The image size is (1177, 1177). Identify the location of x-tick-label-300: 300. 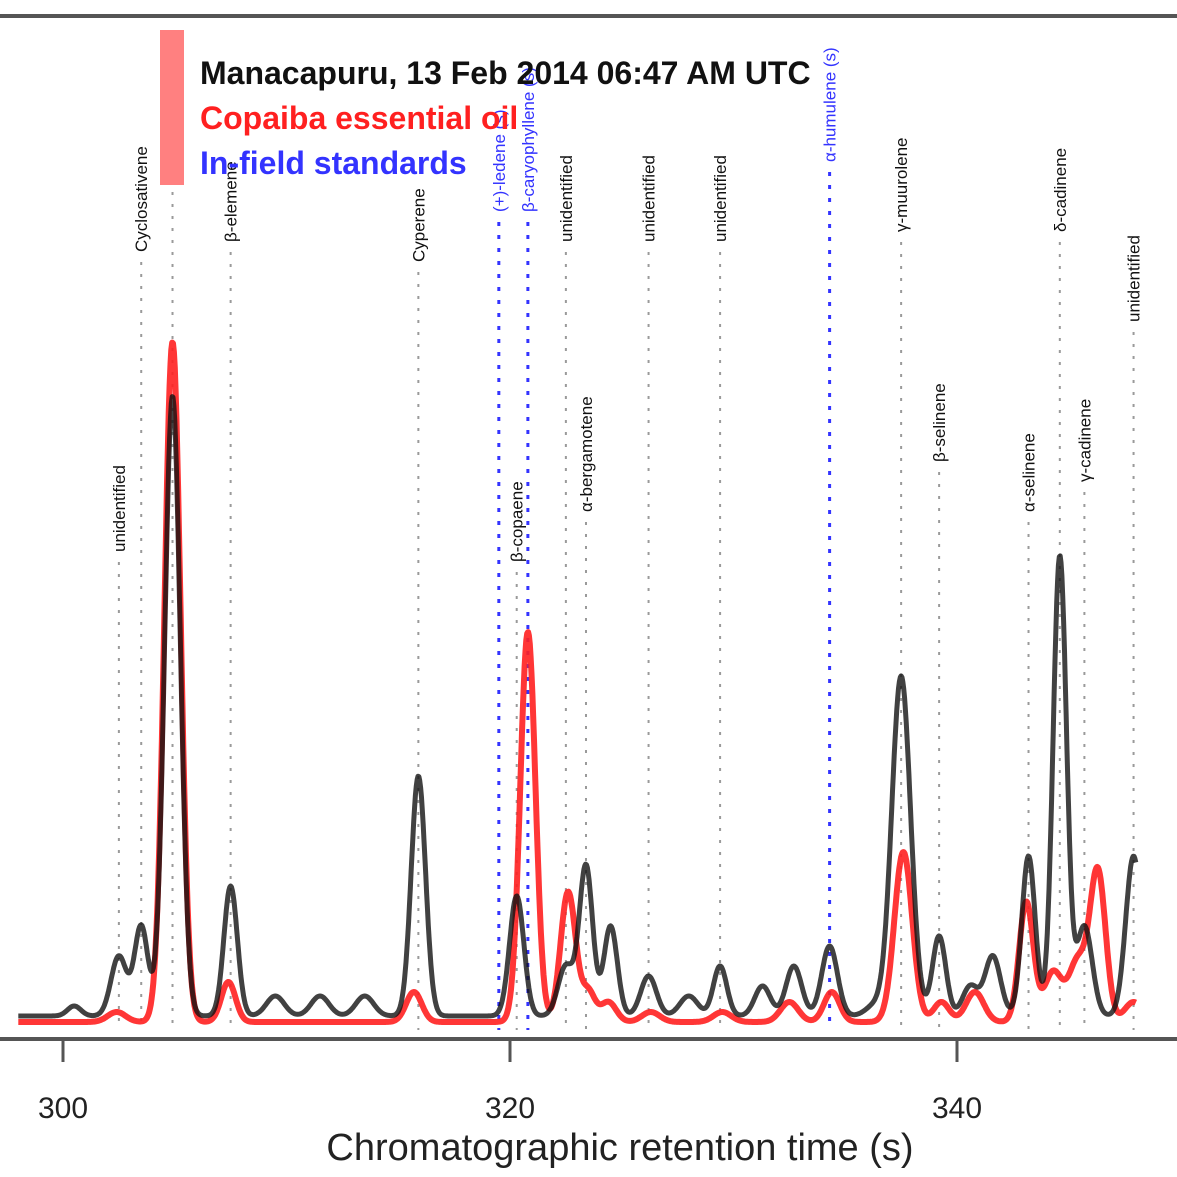
(63, 1108).